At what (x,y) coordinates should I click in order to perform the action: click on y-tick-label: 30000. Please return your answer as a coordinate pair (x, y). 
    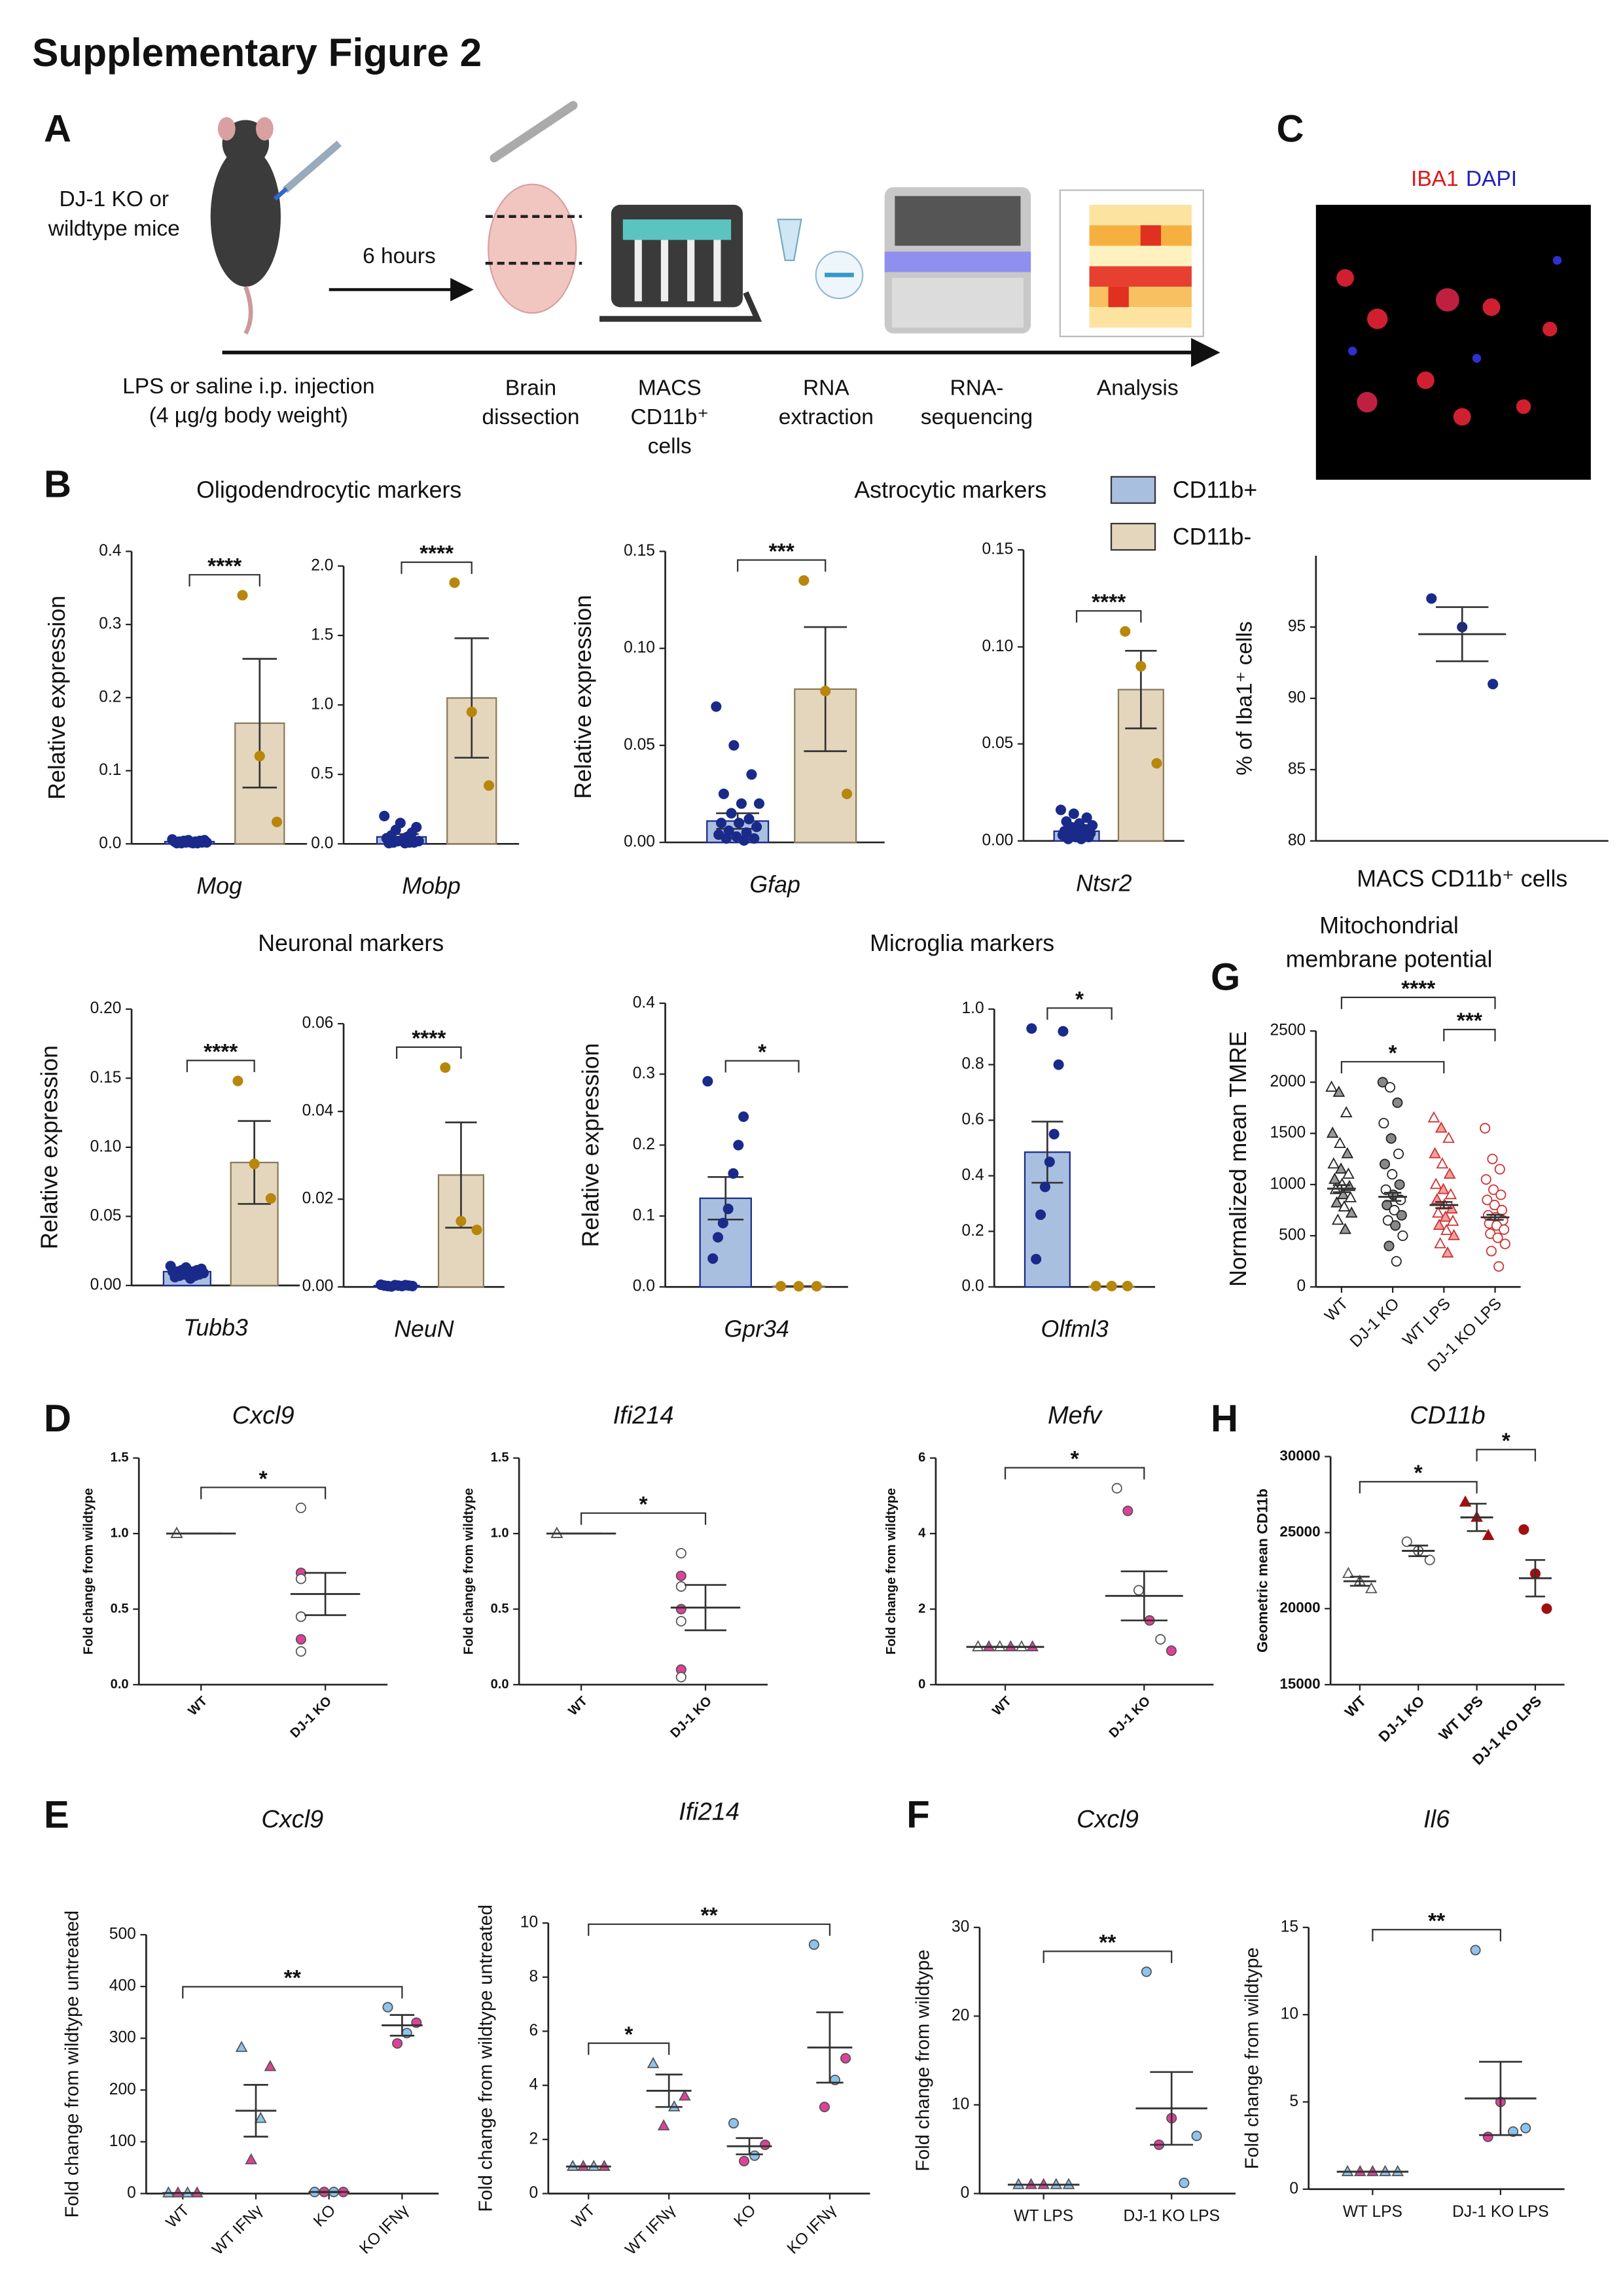
    Looking at the image, I should click on (1299, 1455).